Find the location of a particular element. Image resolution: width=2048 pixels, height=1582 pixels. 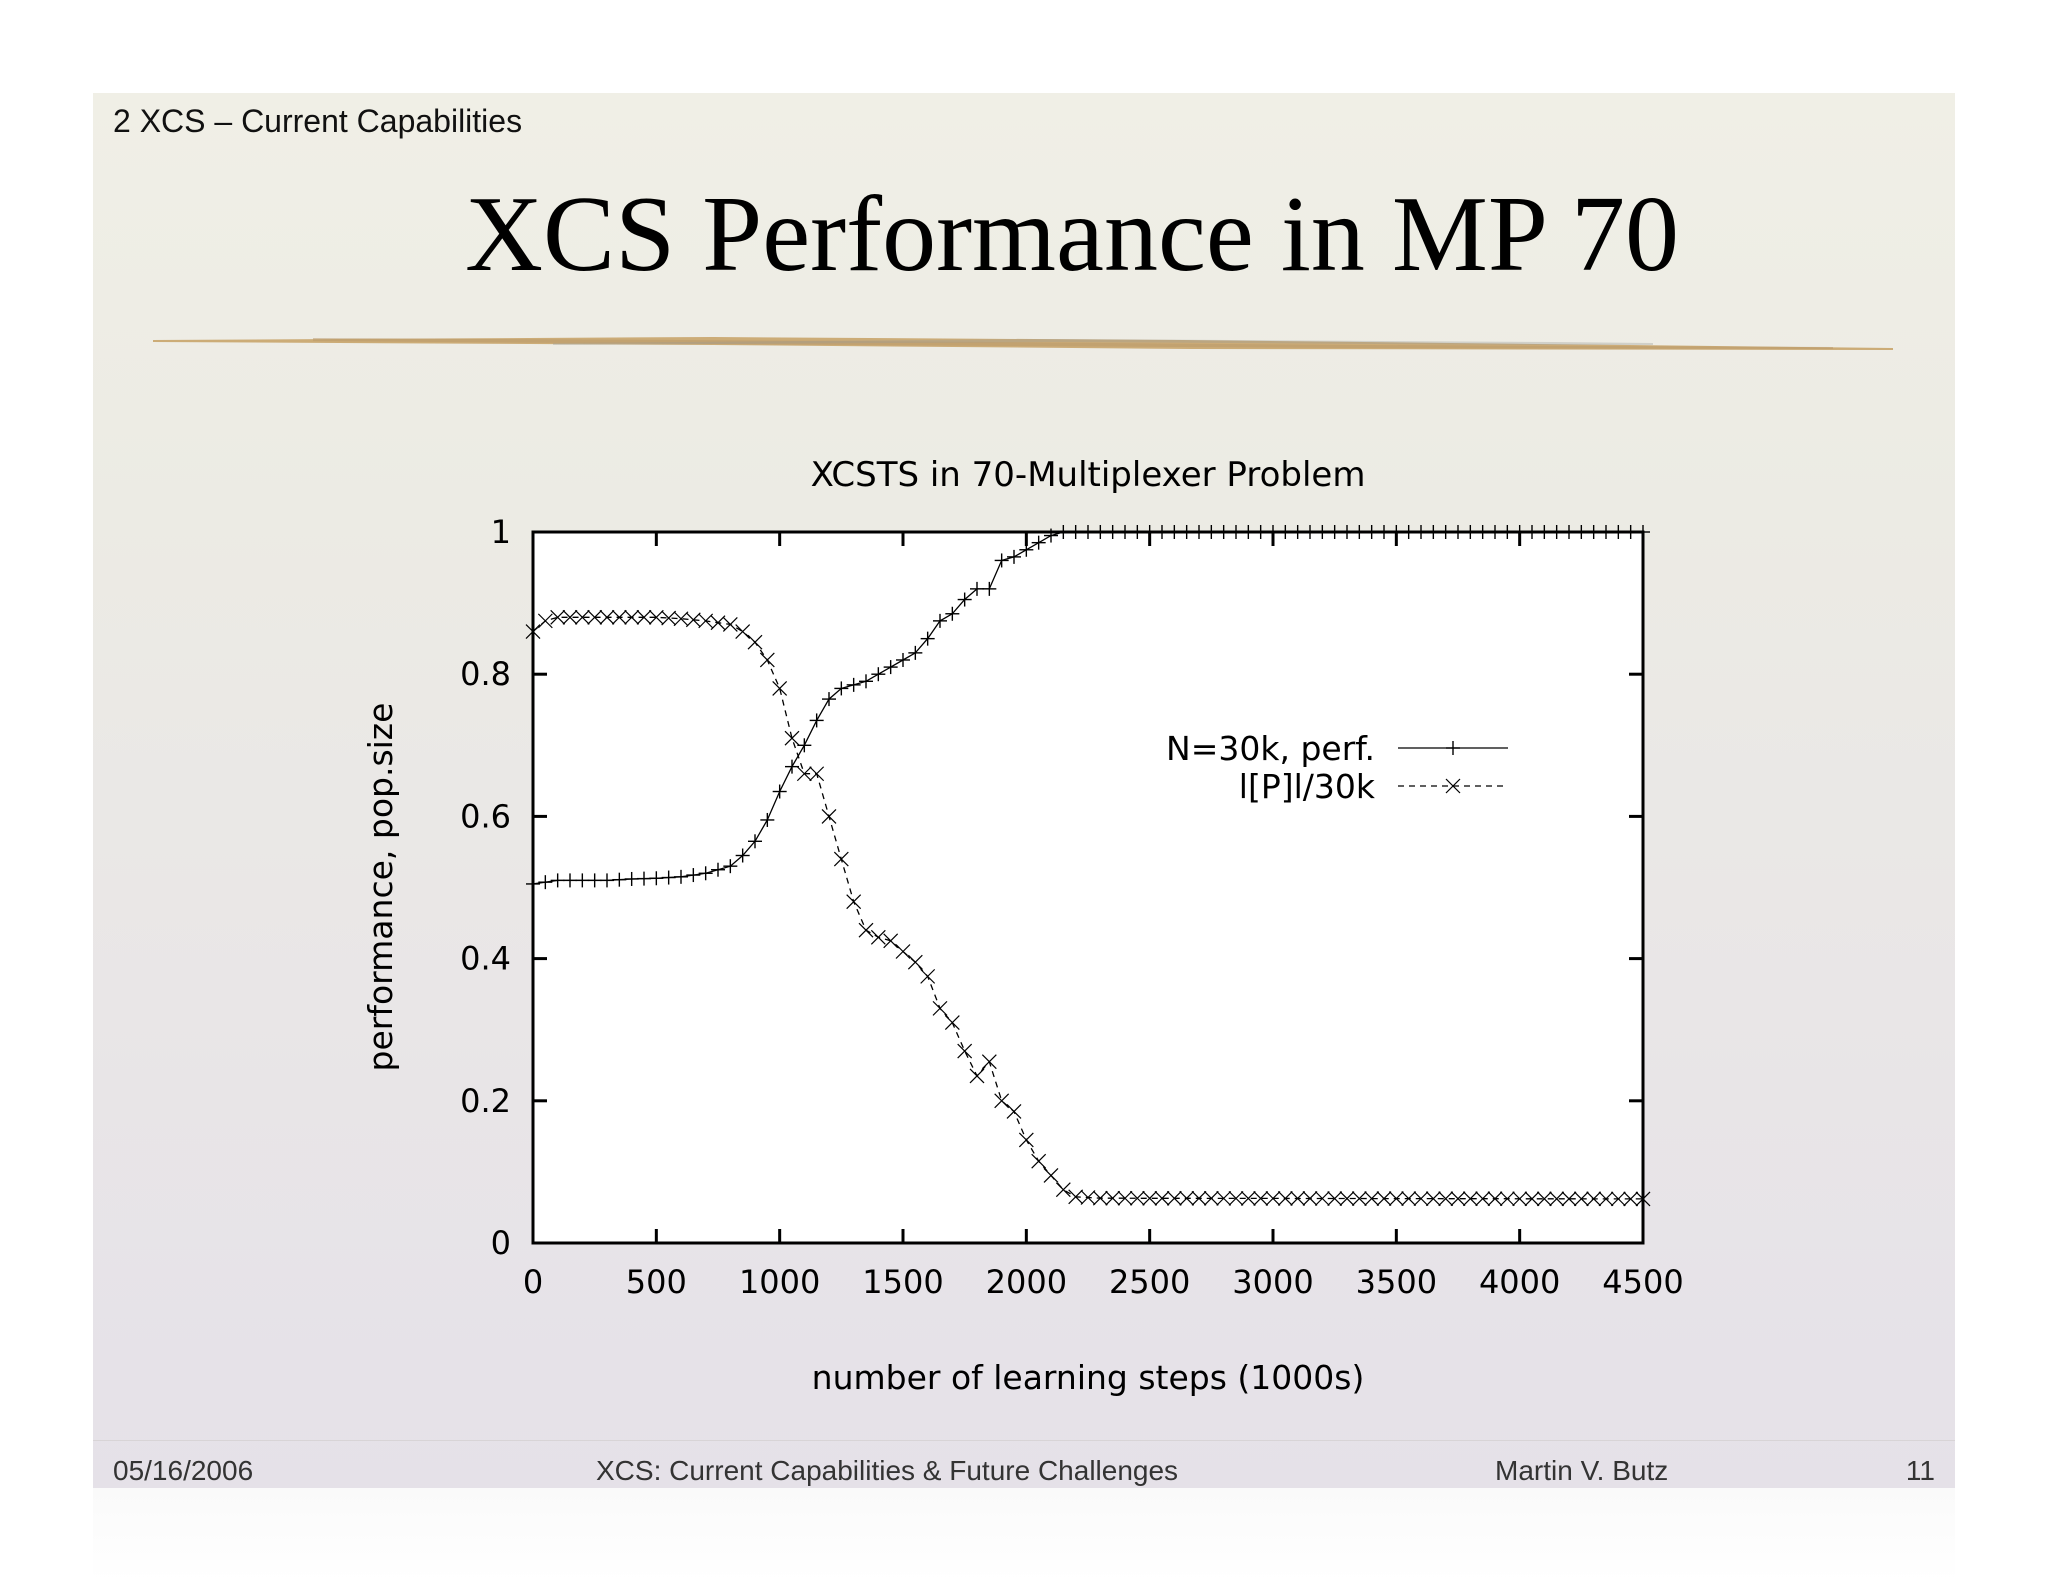

legend-entry: N=30k, perf. is located at coordinates (1337, 748).